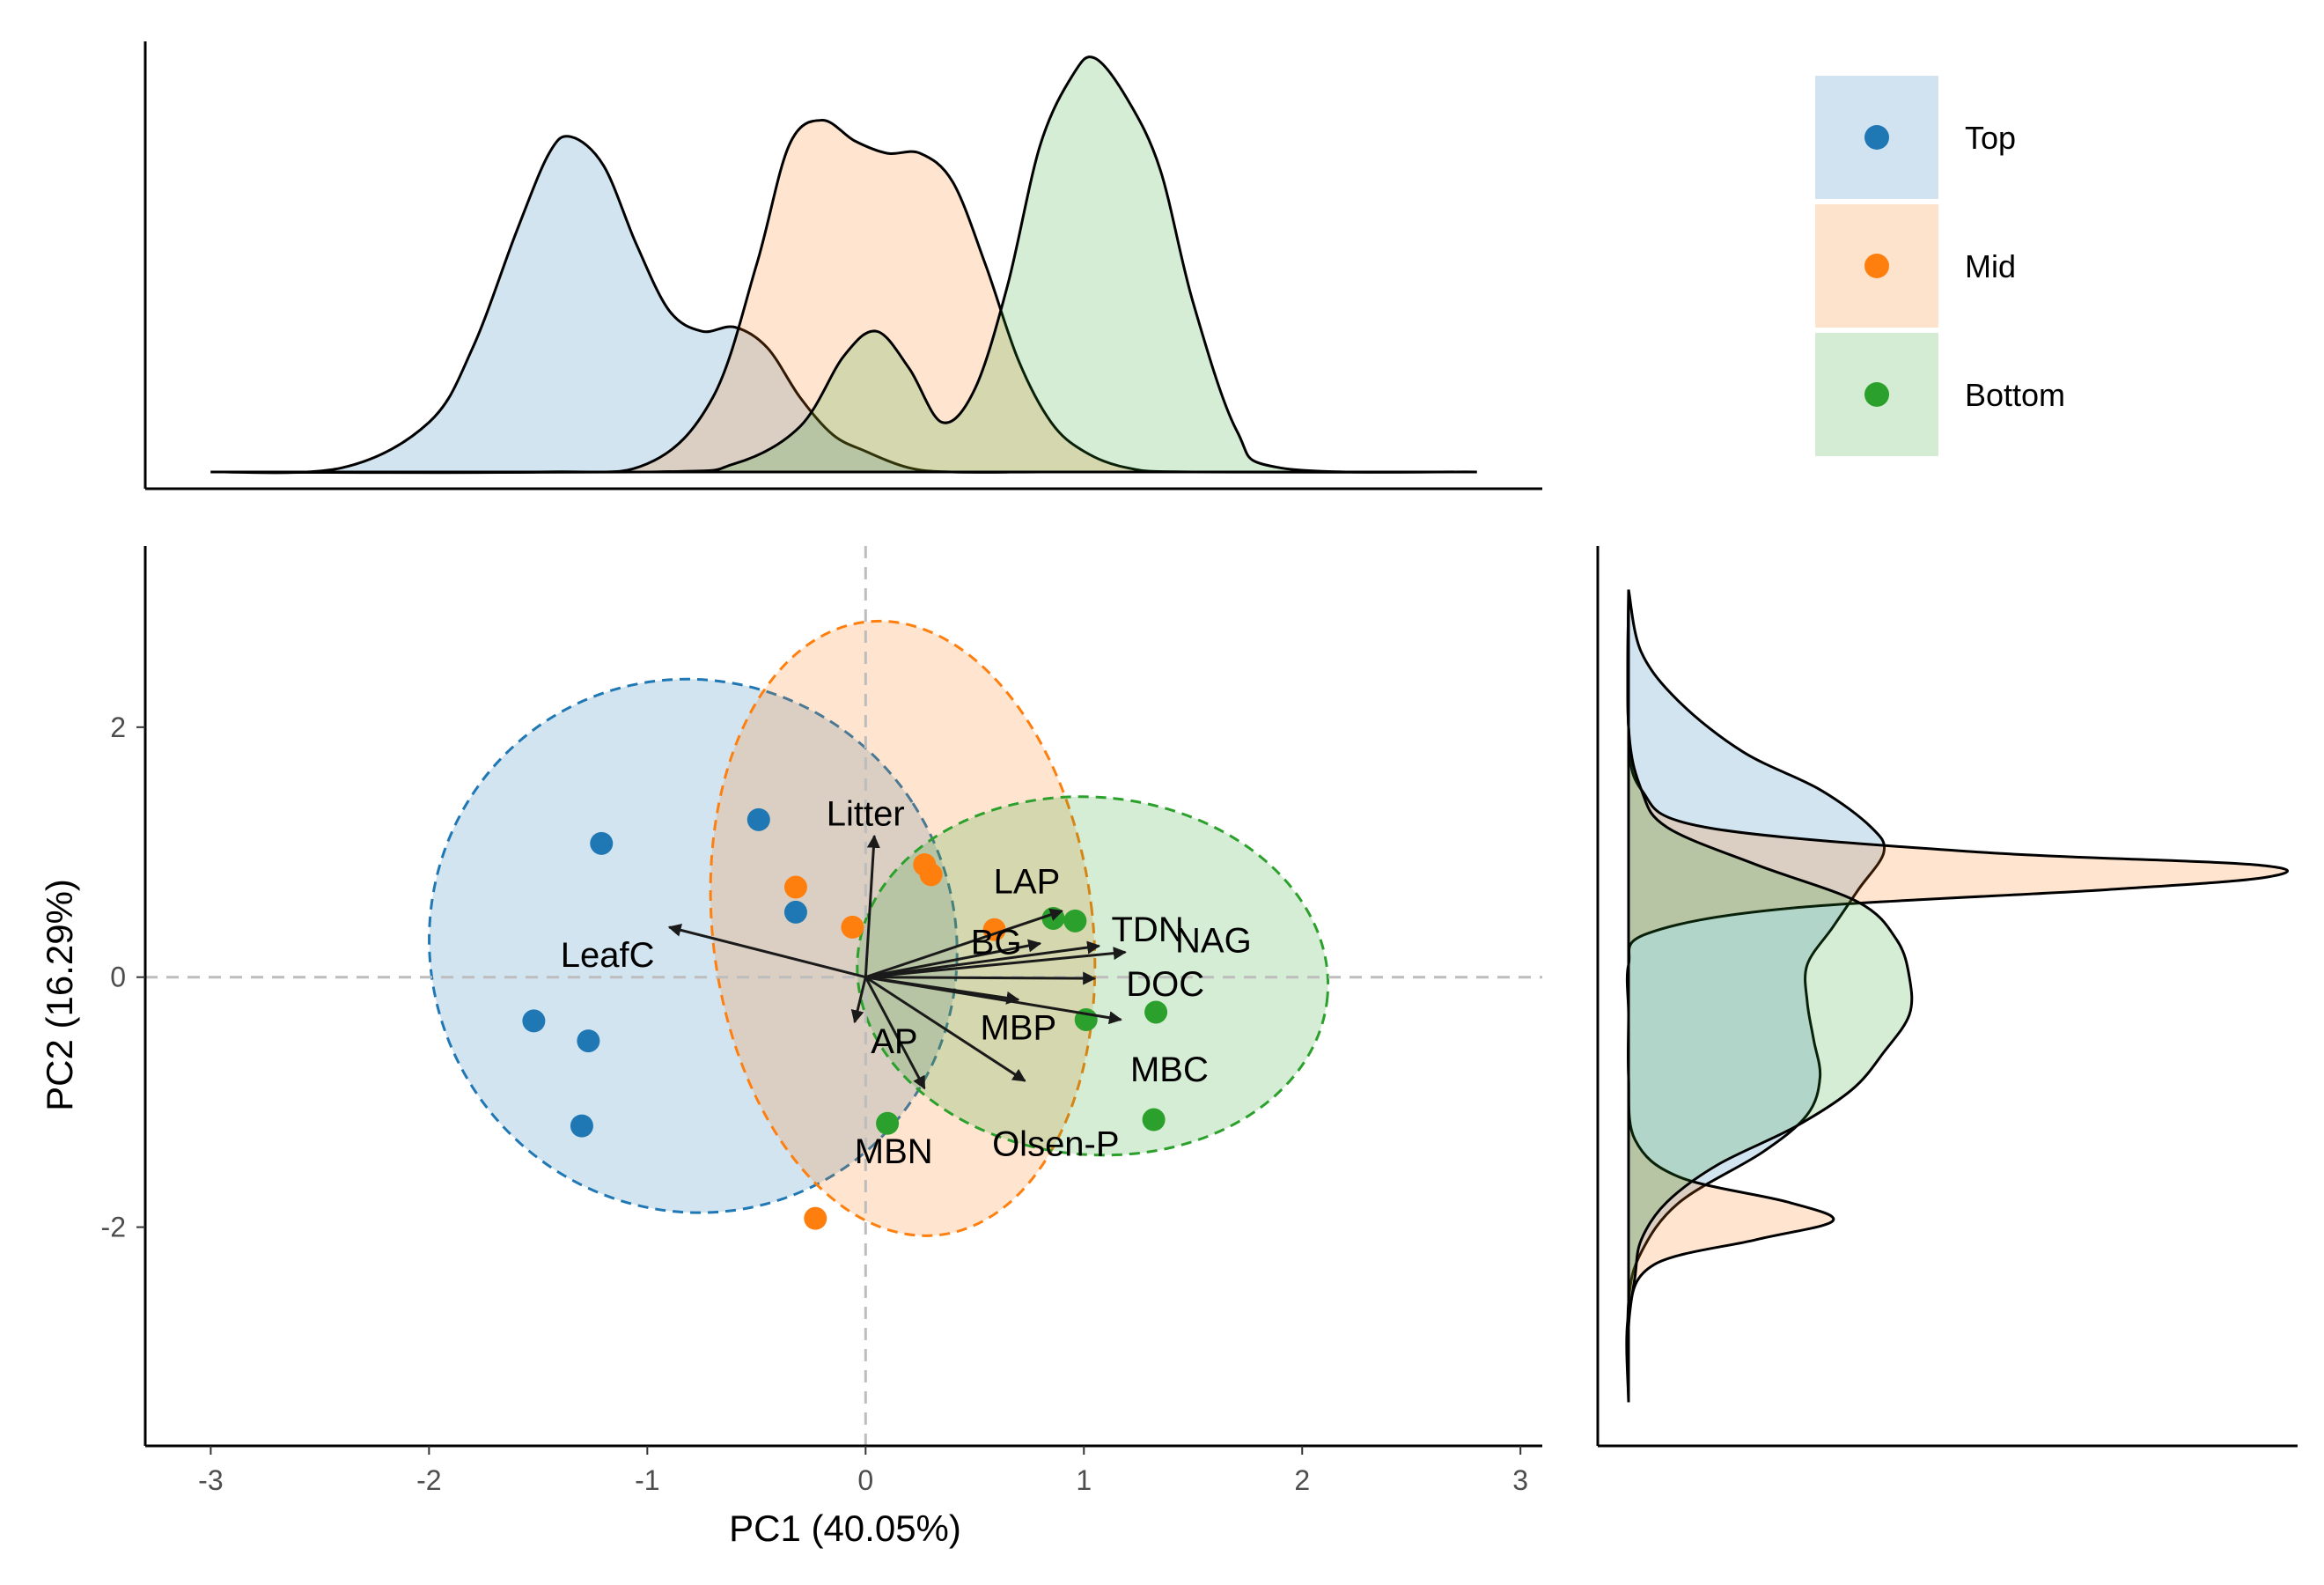  Describe the element at coordinates (766, 951) in the screenshot. I see `loading-arrow-leafc` at that location.